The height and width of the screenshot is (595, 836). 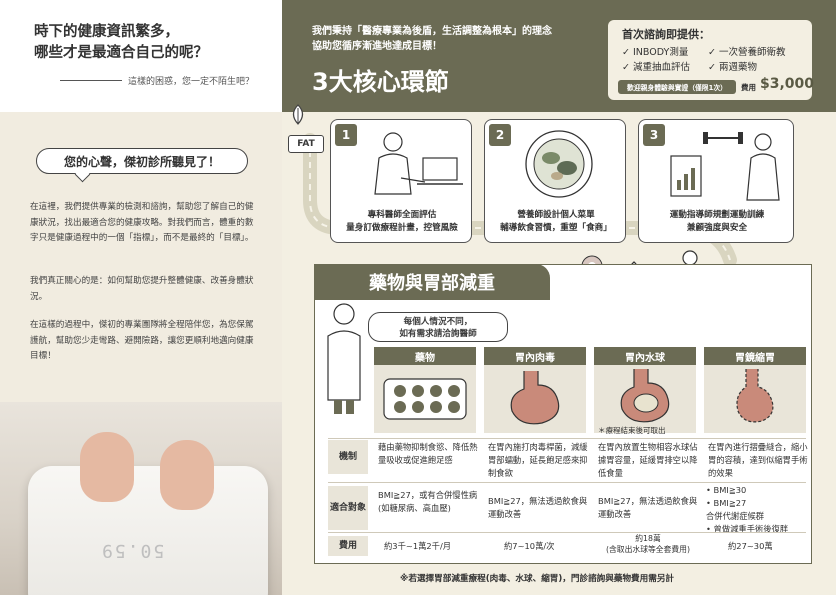 I want to click on col-head-balloon: 胃內水球, so click(x=645, y=356).